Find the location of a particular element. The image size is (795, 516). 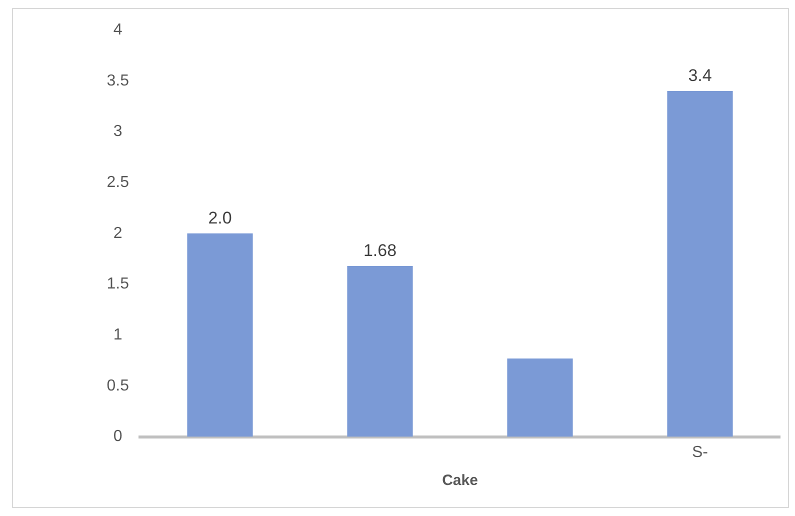

y-tick-label: 0.5 is located at coordinates (118, 385).